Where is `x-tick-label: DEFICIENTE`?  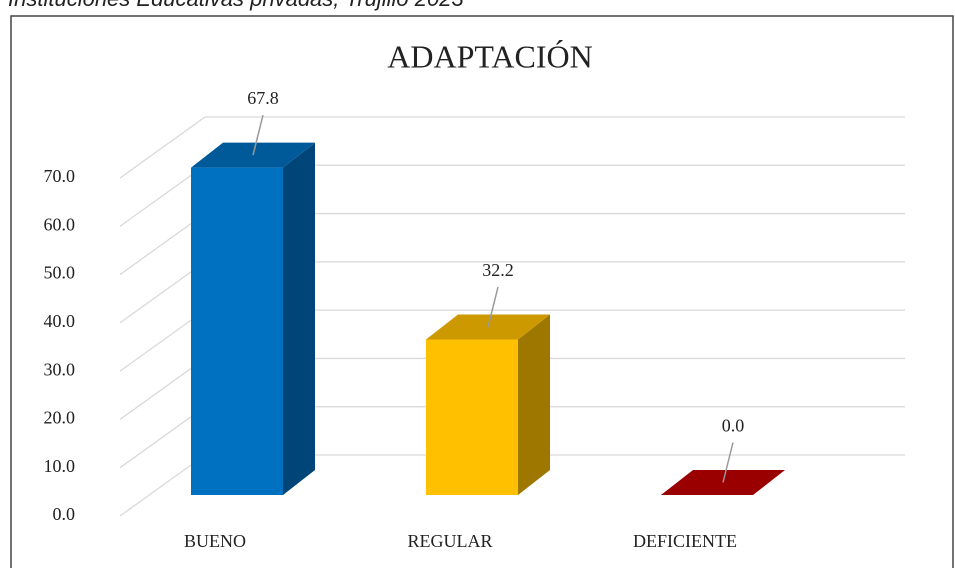 x-tick-label: DEFICIENTE is located at coordinates (685, 541).